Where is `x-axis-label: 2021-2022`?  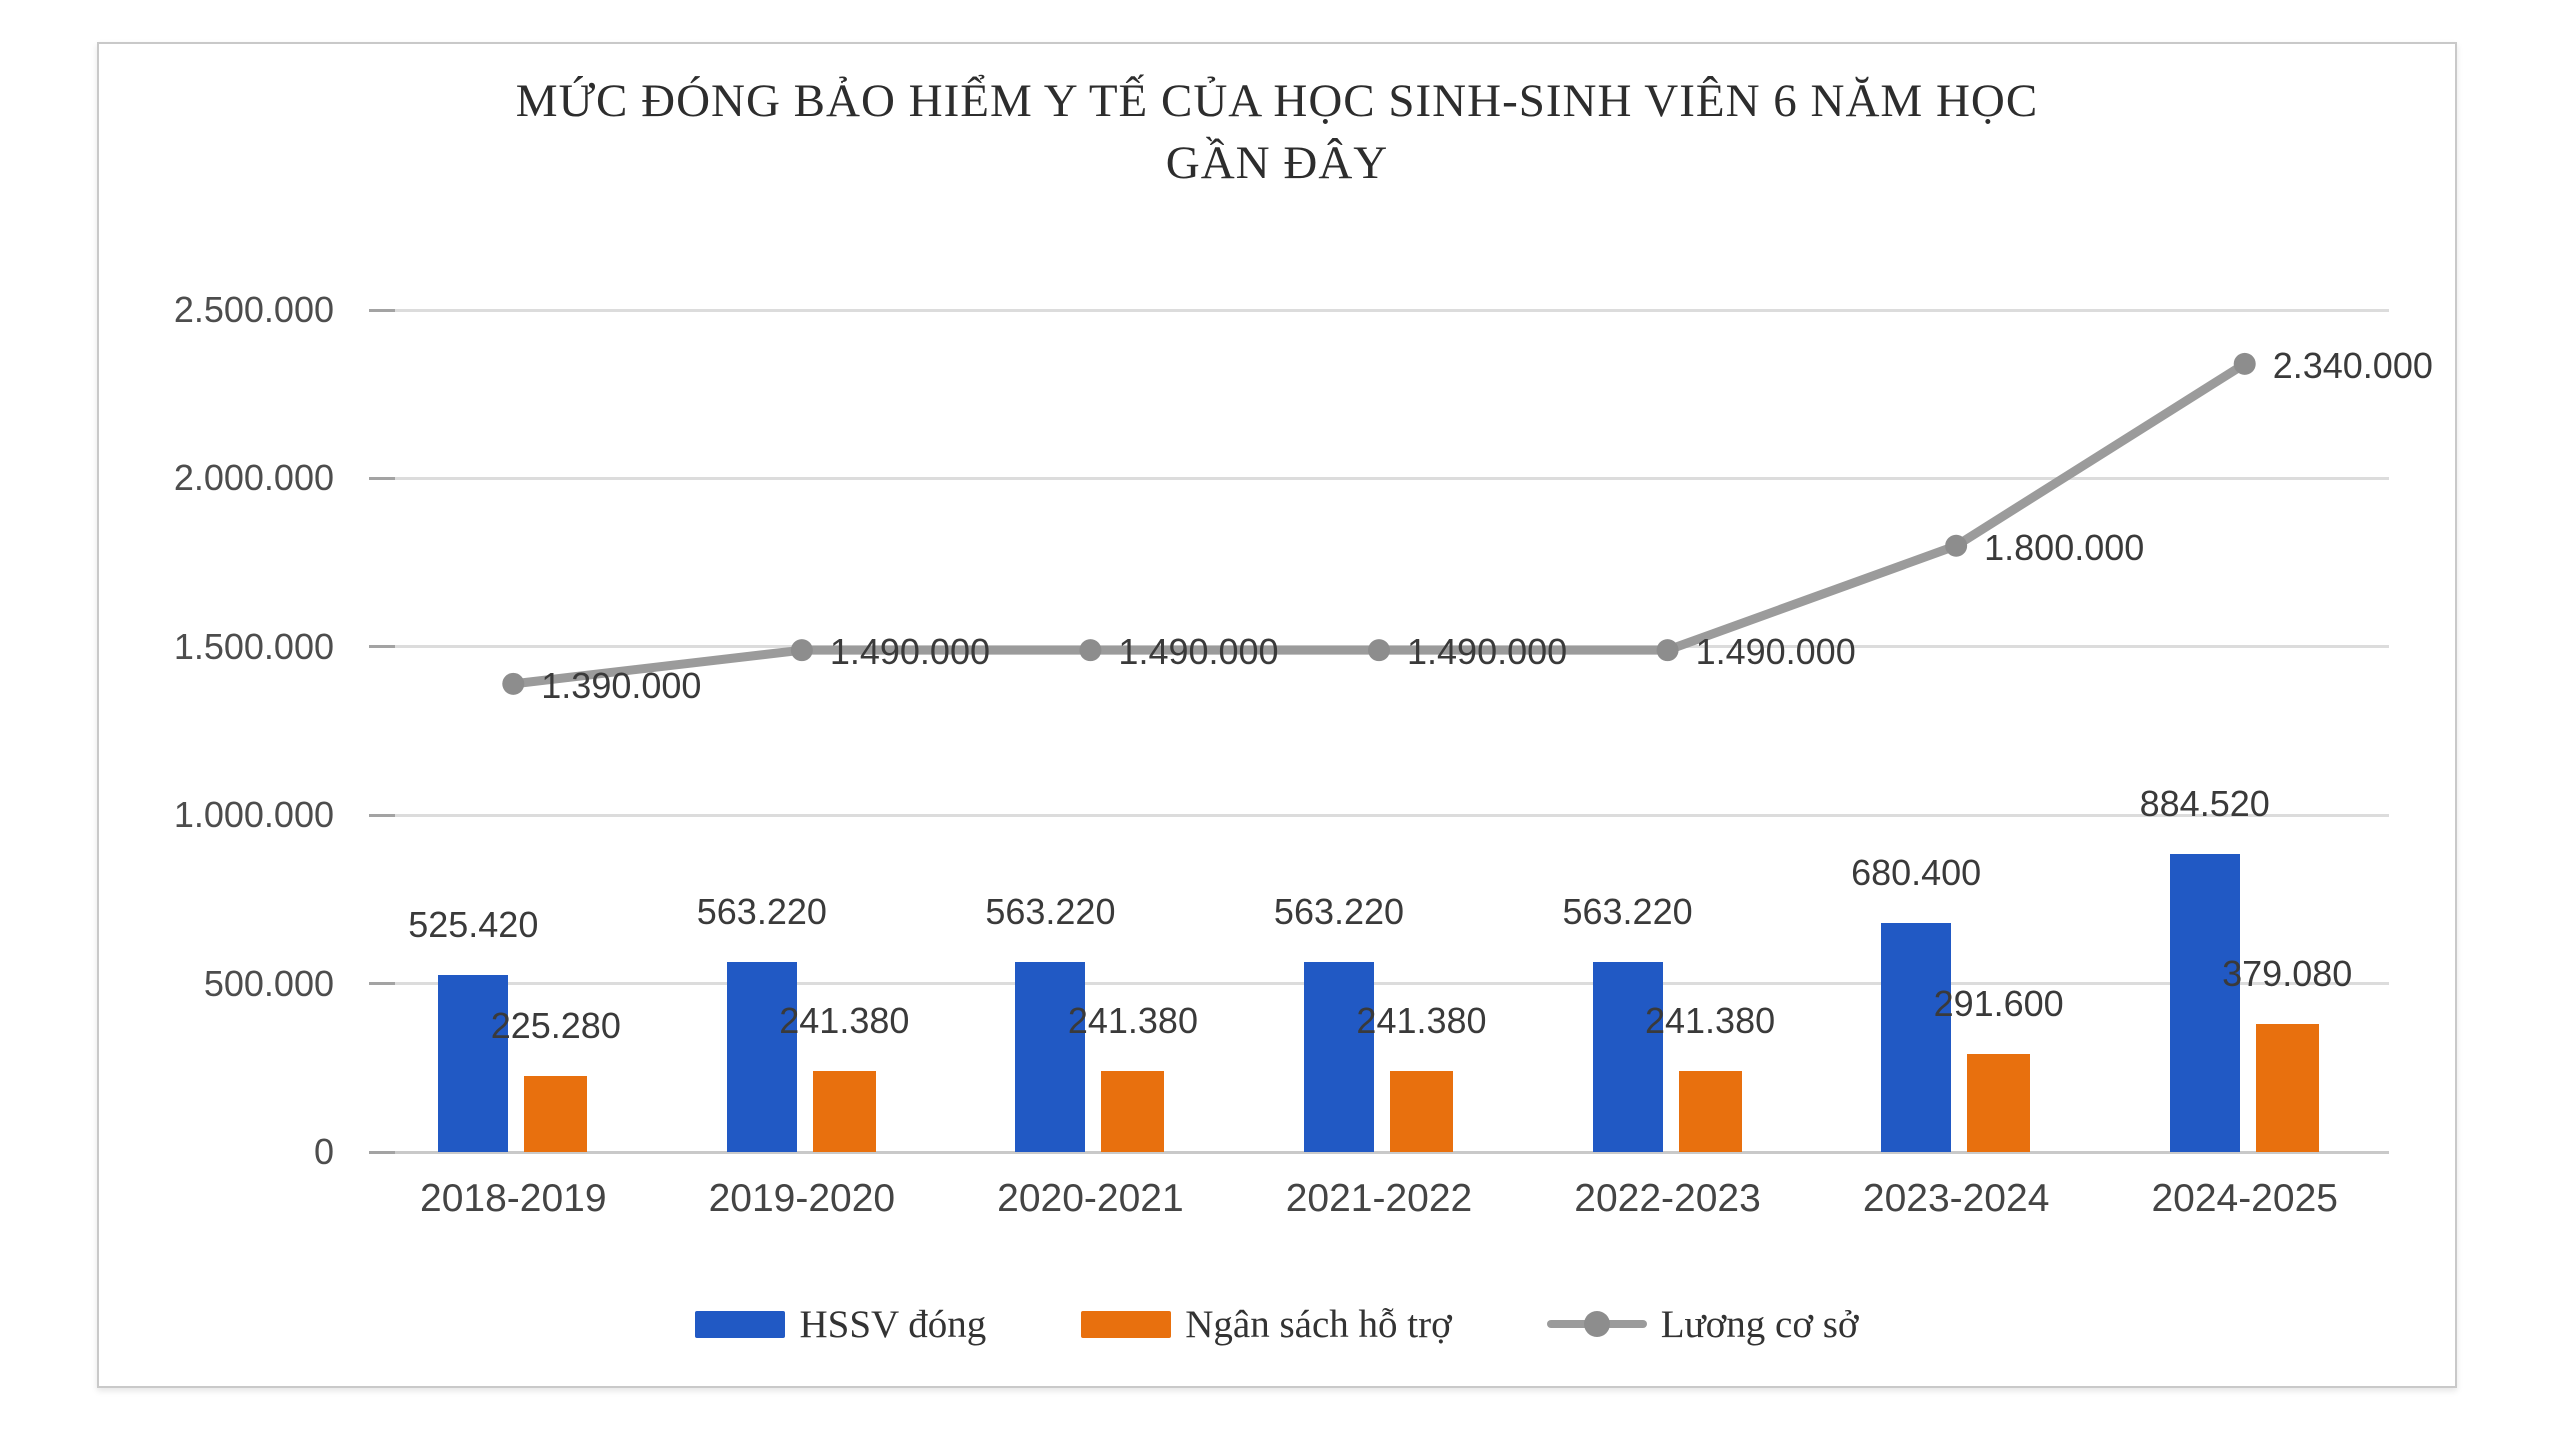 x-axis-label: 2021-2022 is located at coordinates (1379, 1198).